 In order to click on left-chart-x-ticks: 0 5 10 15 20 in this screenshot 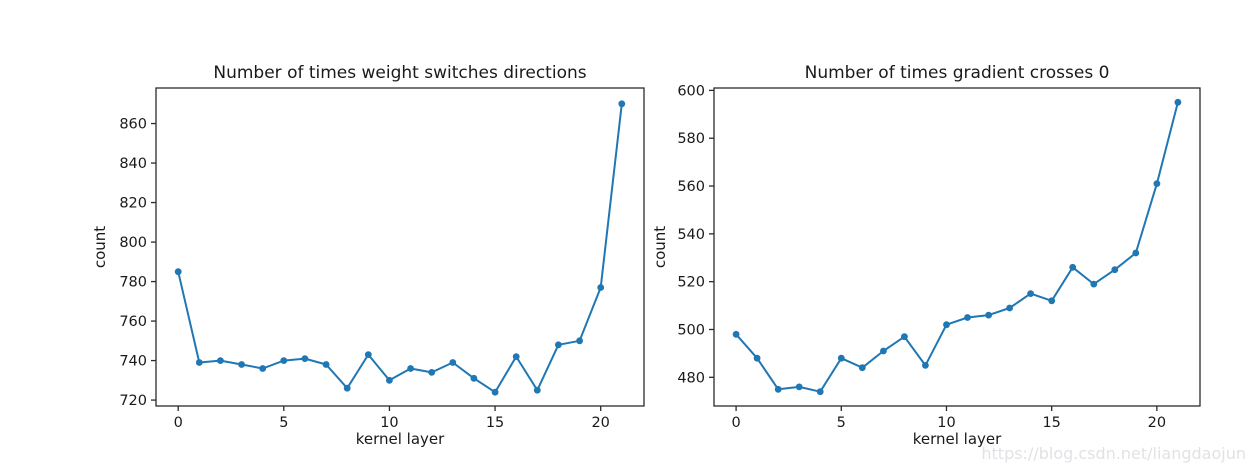, I will do `click(392, 418)`.